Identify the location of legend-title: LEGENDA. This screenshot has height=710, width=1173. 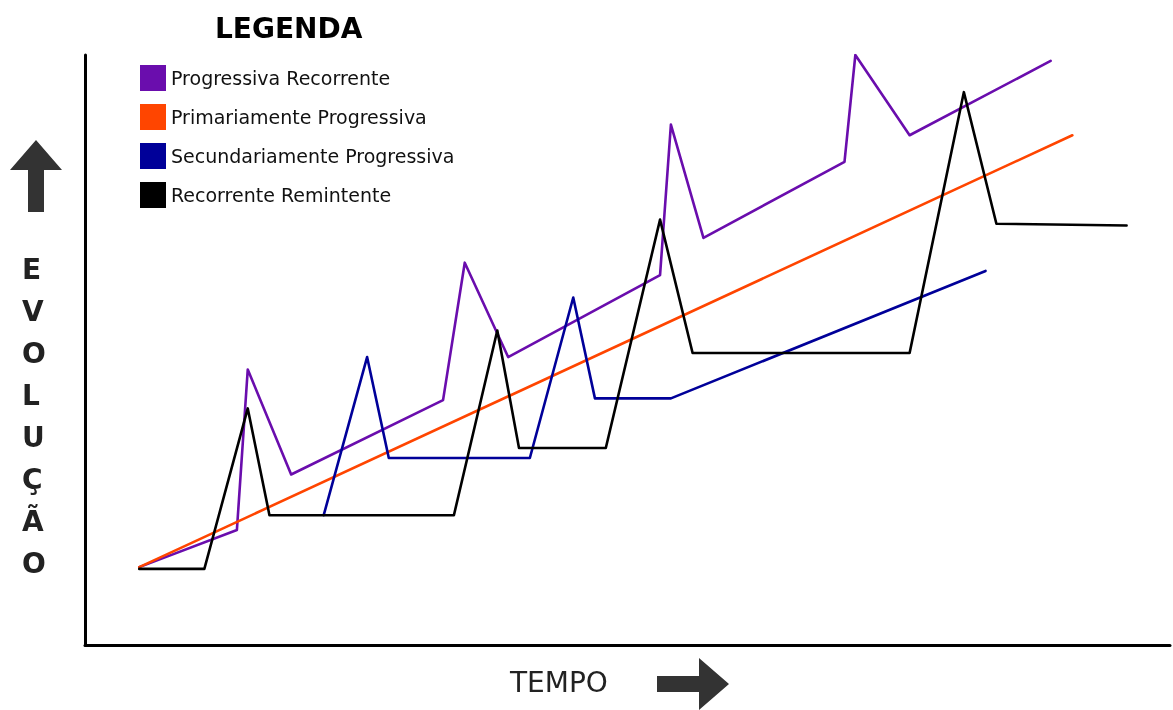
(289, 28).